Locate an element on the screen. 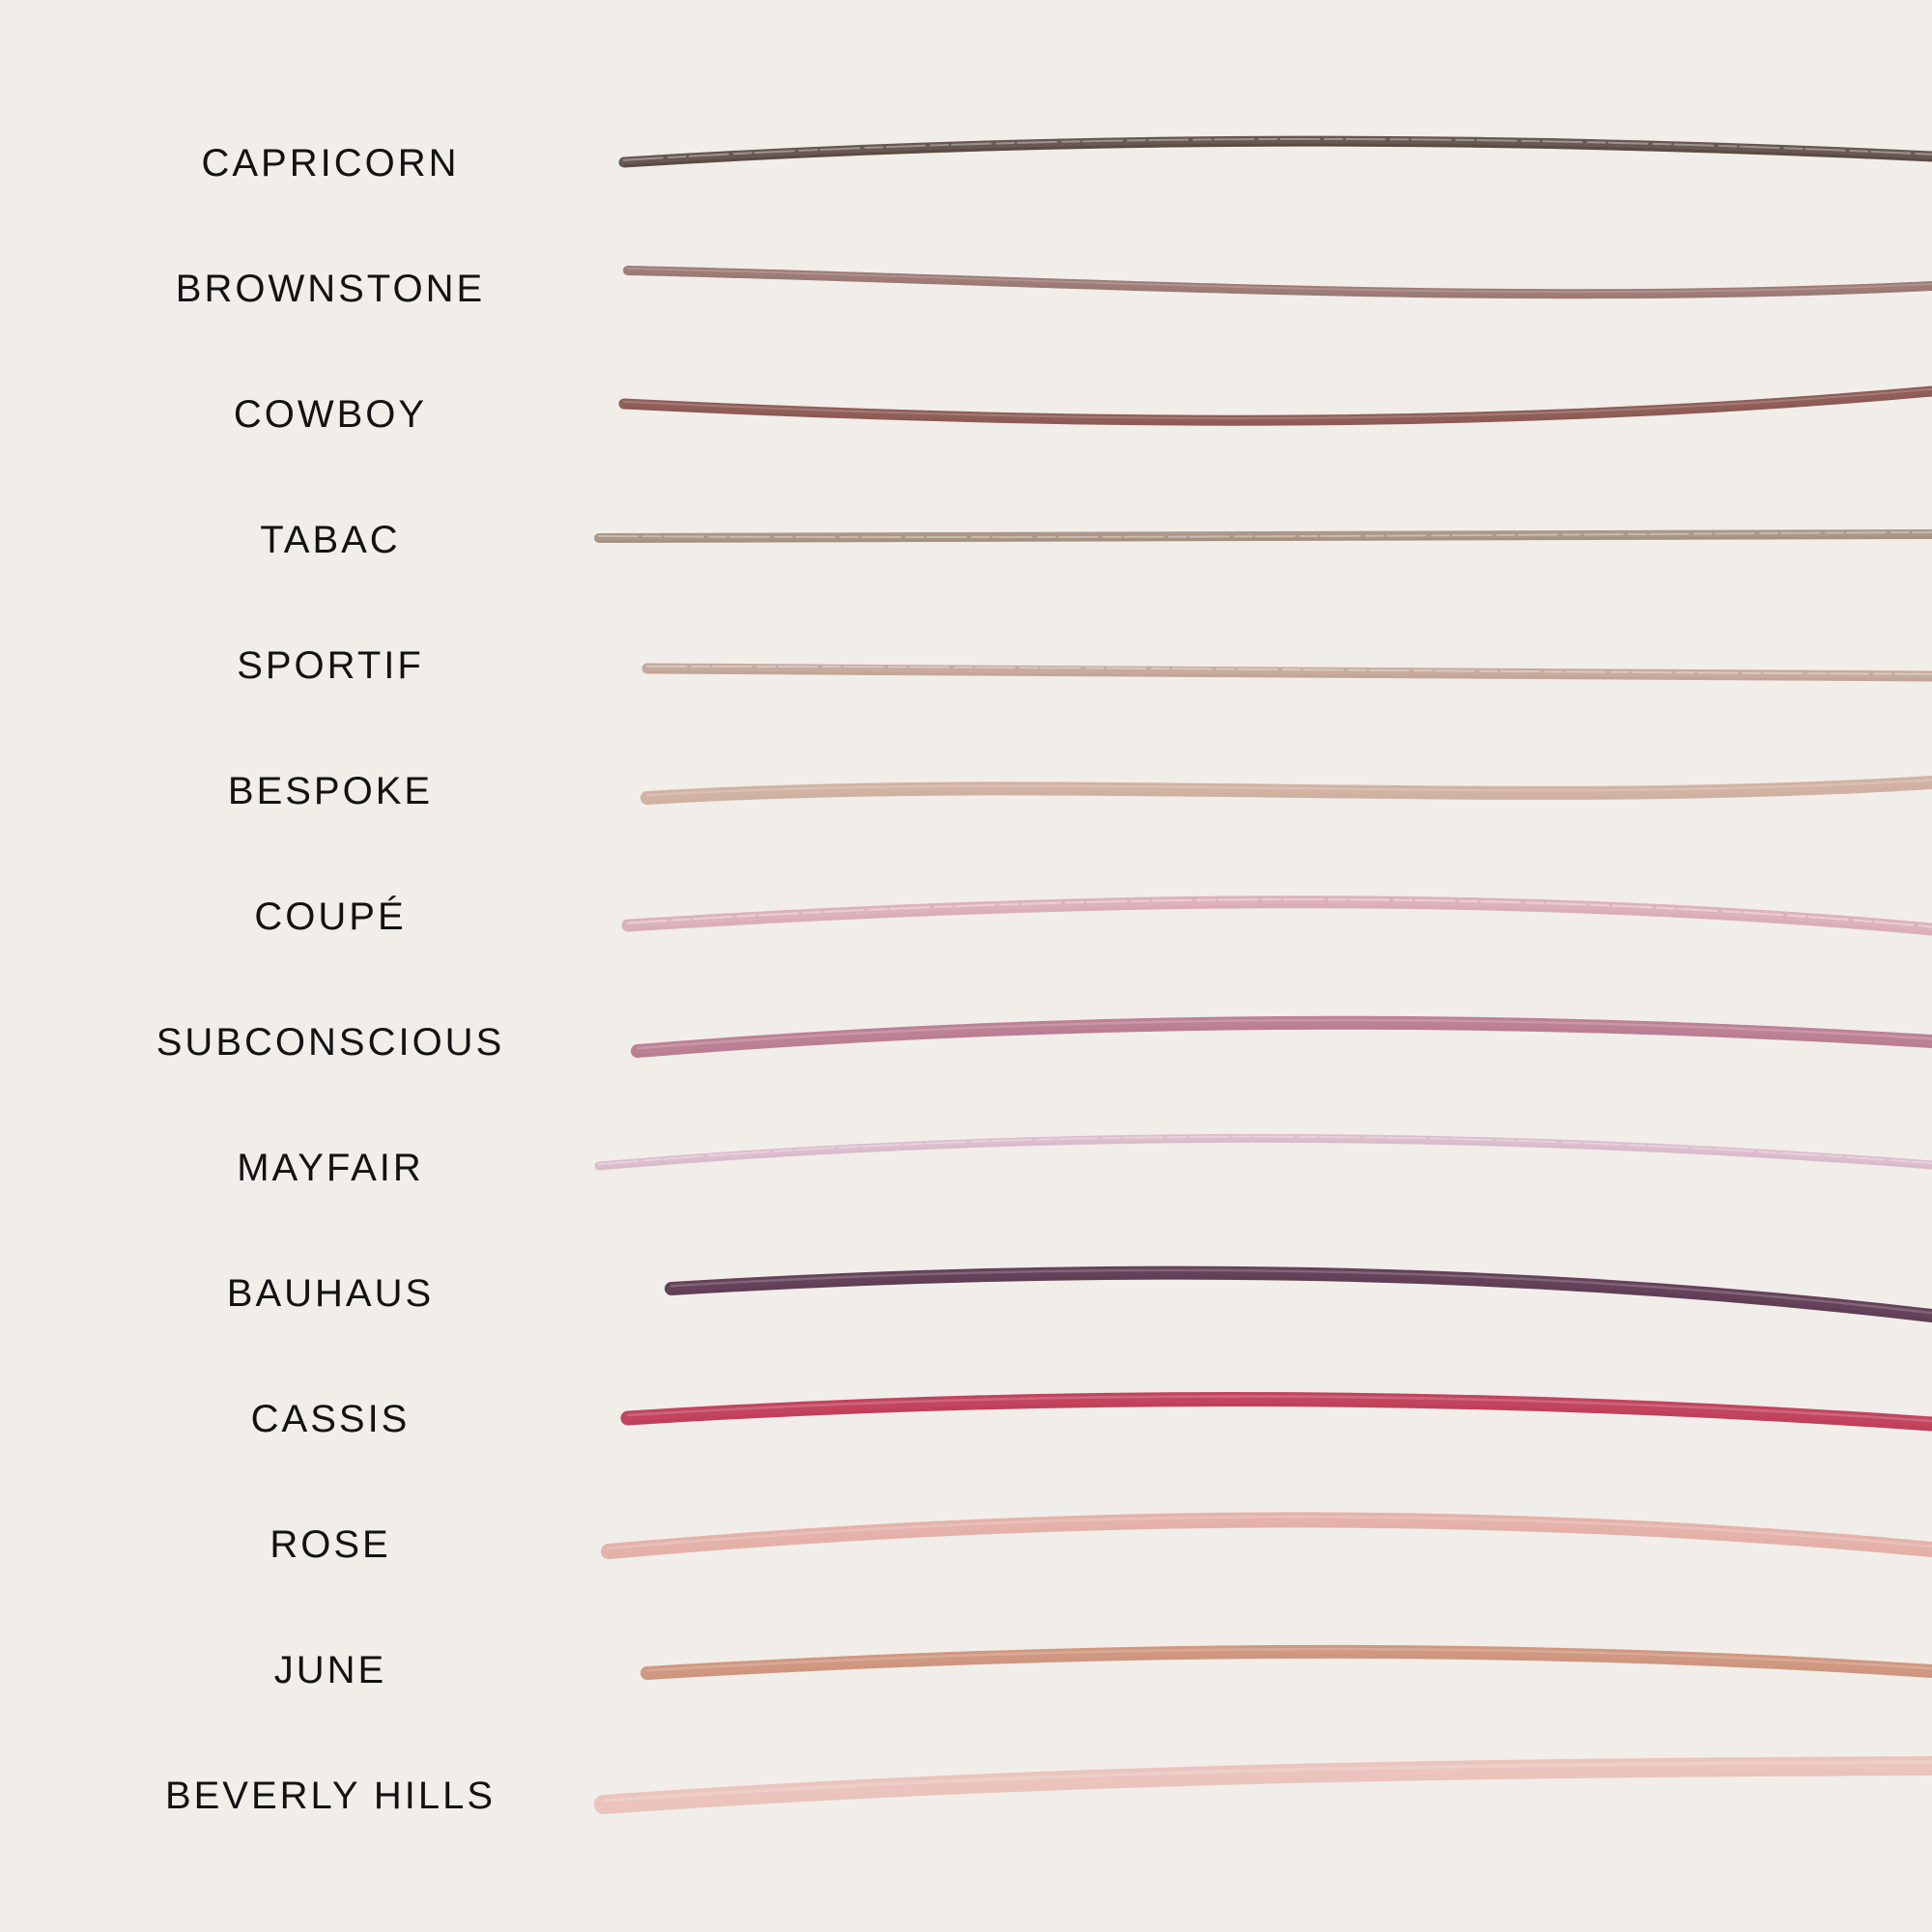  shade-row-mayfair: MAYFAIR is located at coordinates (966, 1168).